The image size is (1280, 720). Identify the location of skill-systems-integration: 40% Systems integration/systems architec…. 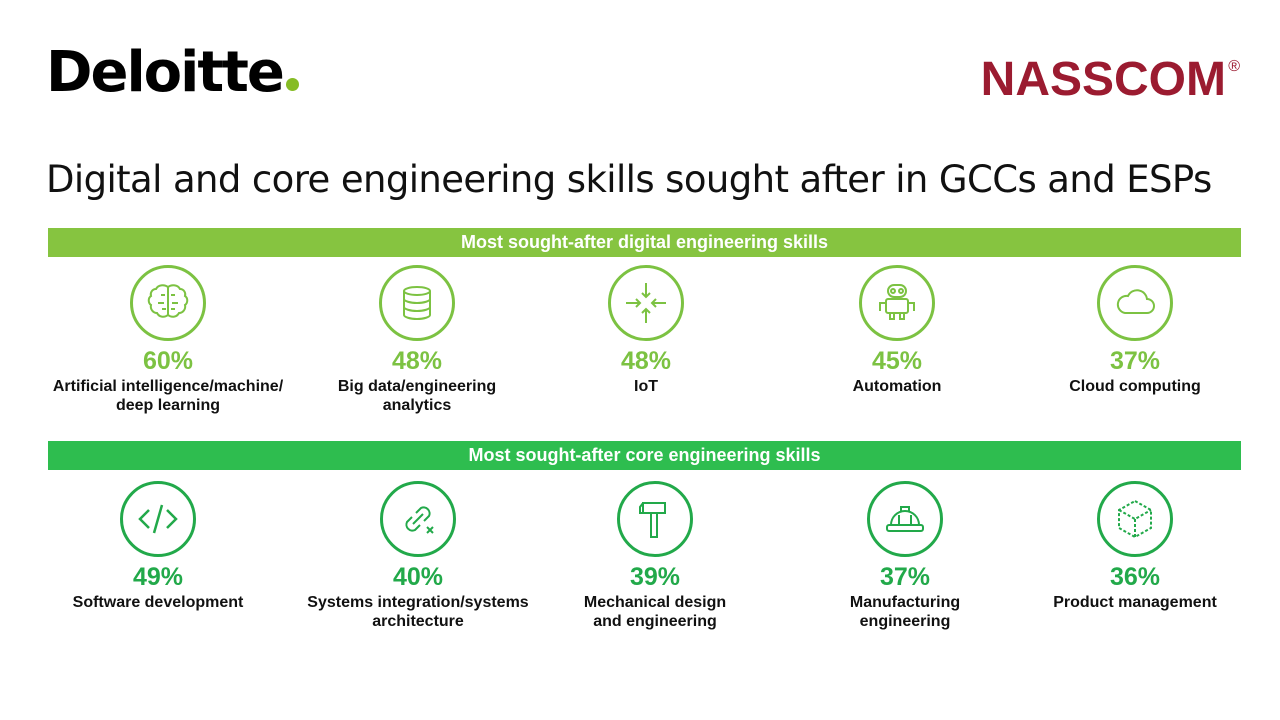
(418, 556).